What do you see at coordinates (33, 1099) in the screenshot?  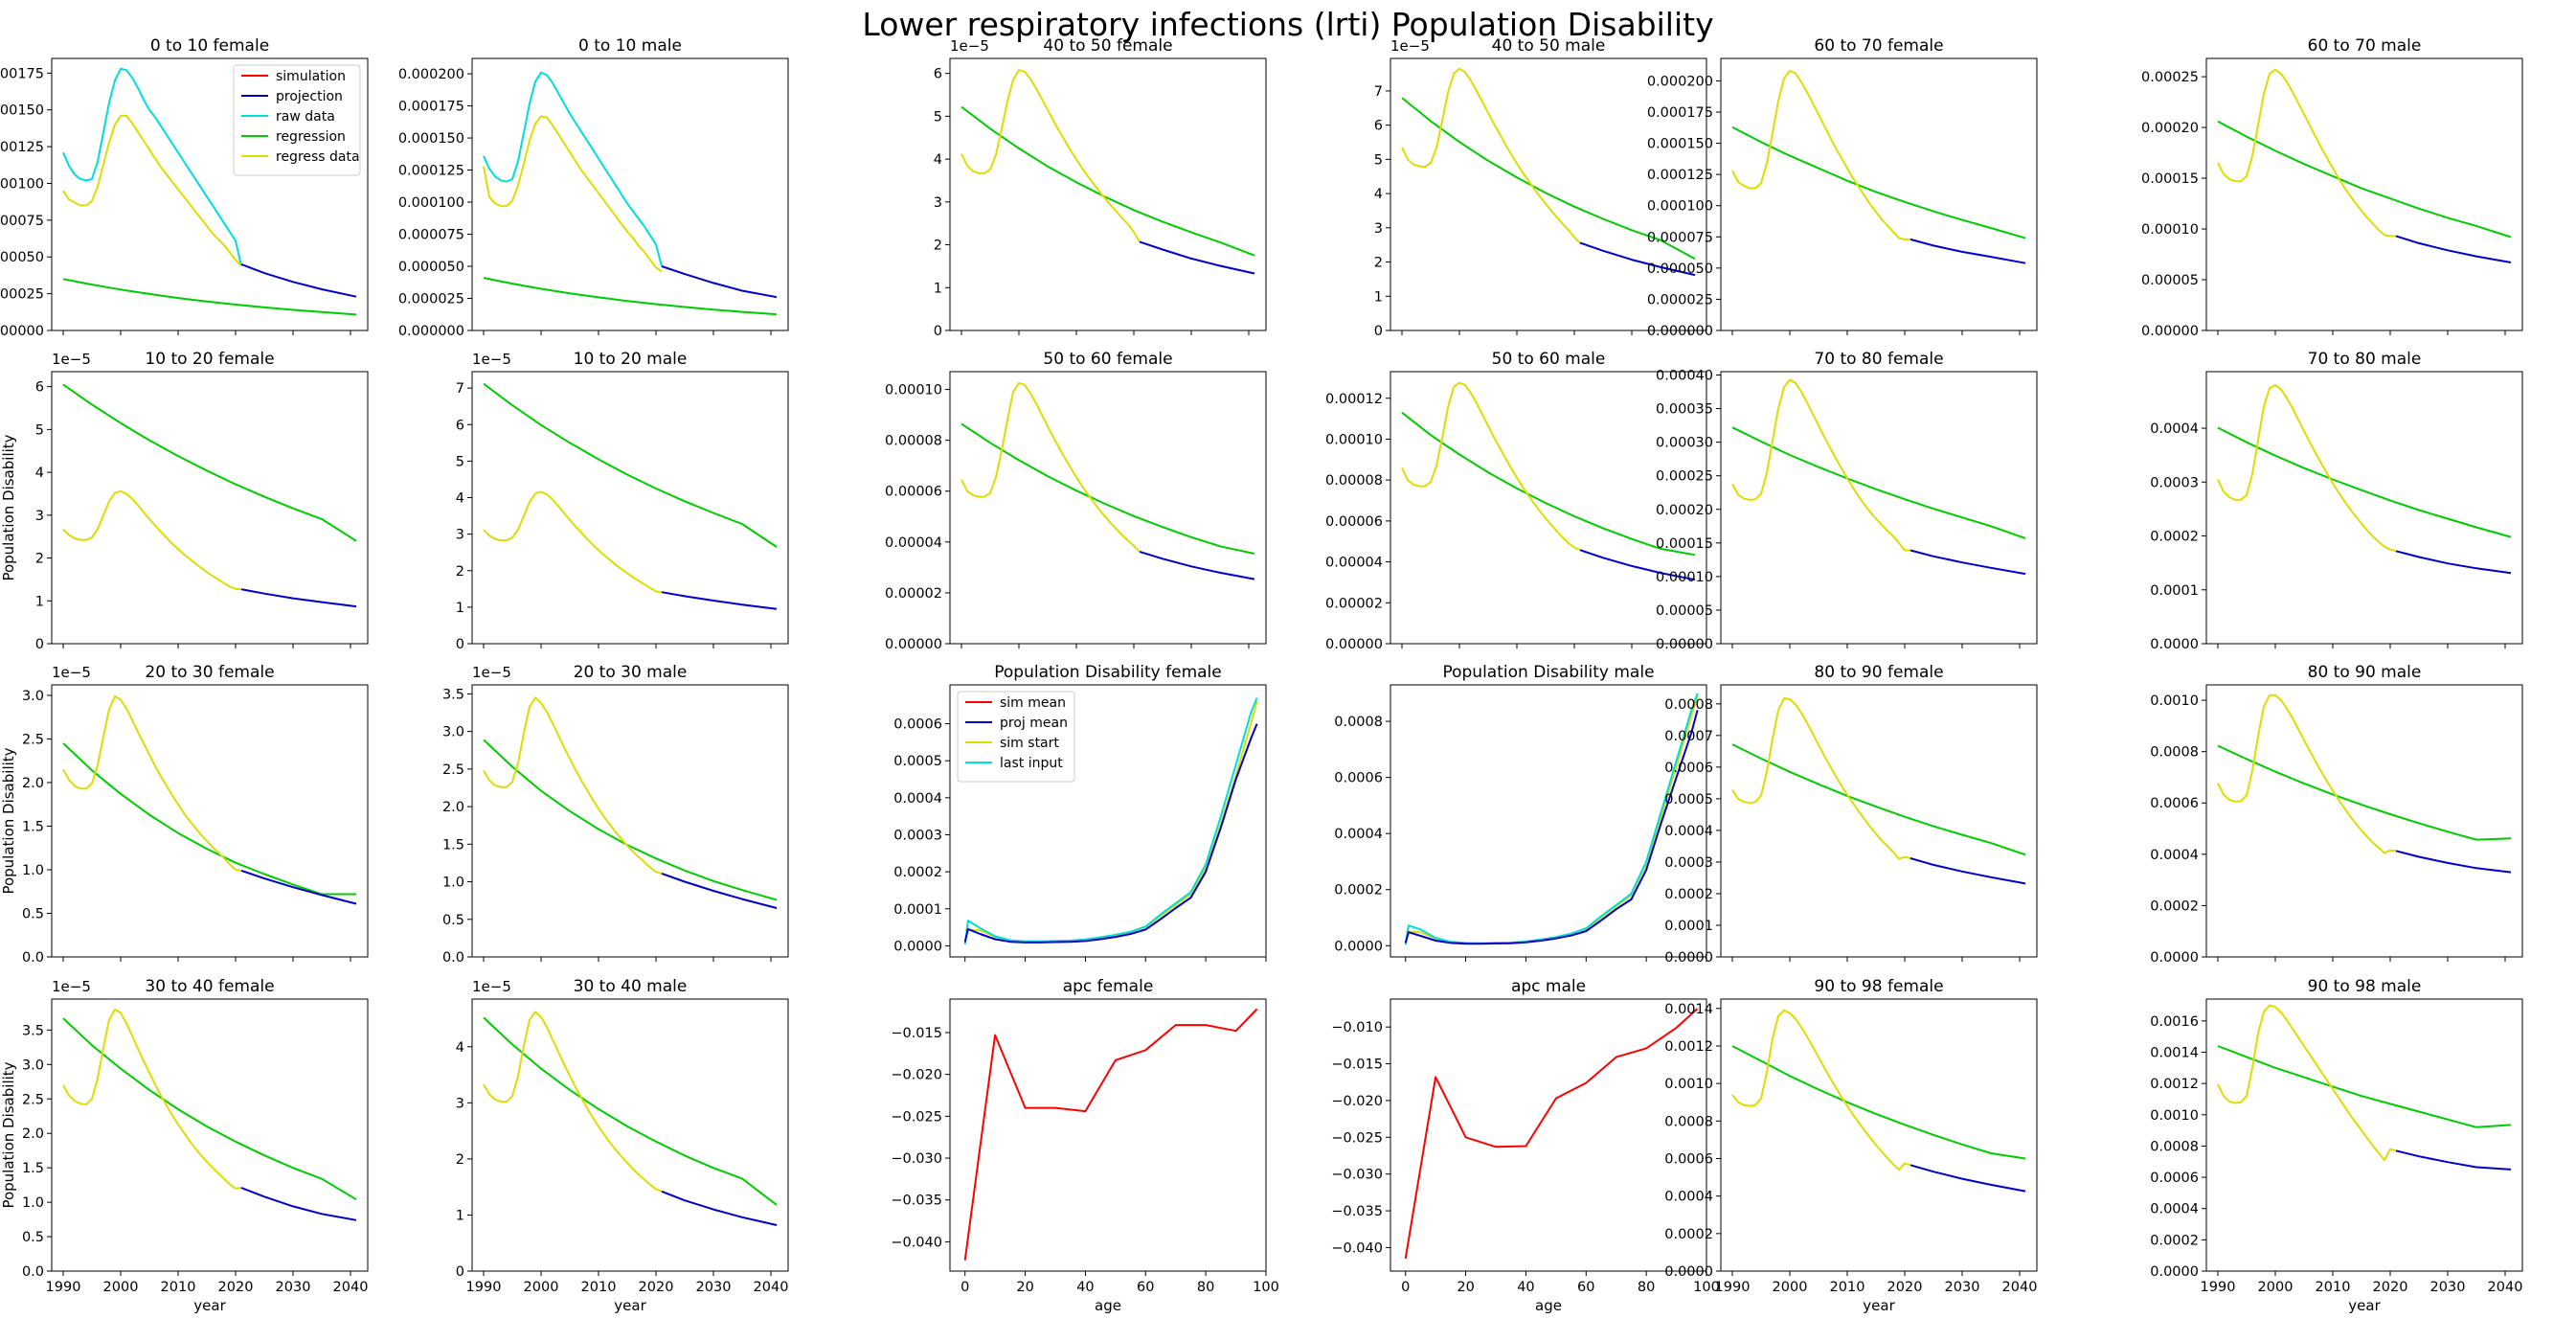 I see `y-tick-label: 2.5` at bounding box center [33, 1099].